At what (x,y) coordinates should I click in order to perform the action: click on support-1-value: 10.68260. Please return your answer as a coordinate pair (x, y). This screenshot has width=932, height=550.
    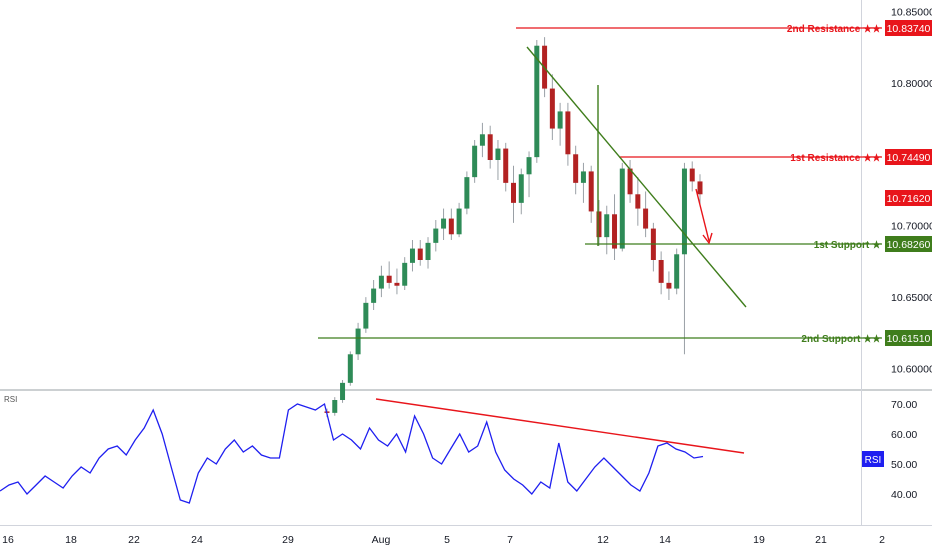
    Looking at the image, I should click on (909, 245).